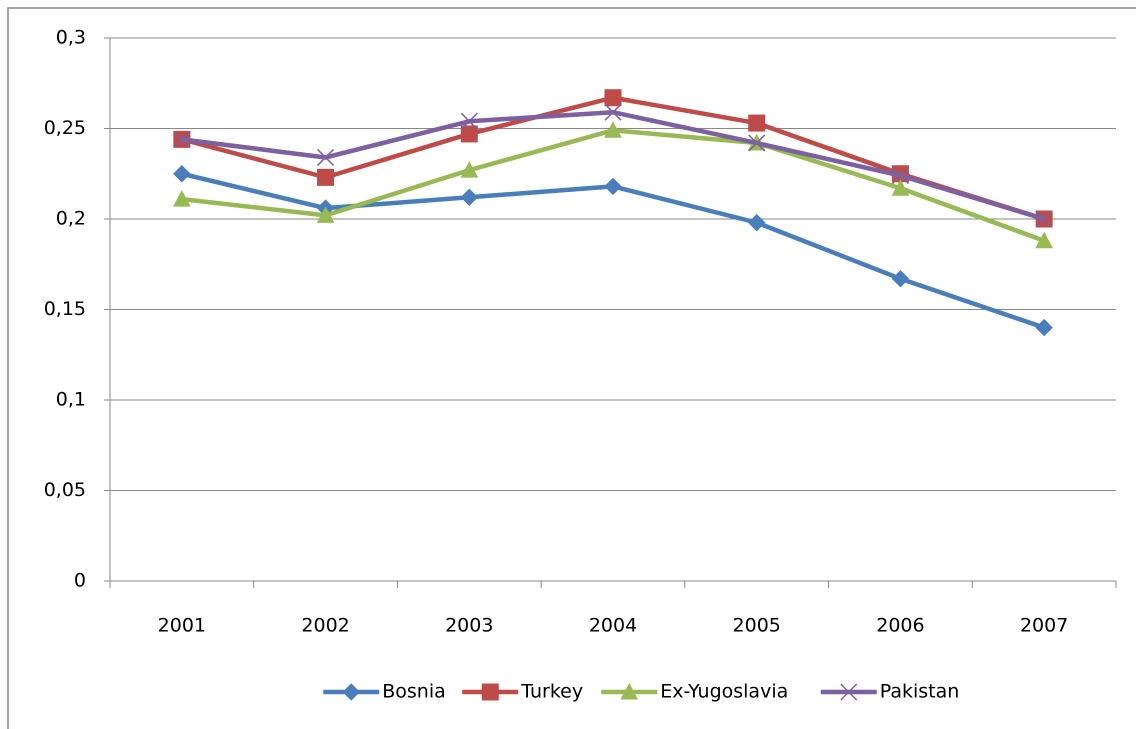  What do you see at coordinates (71, 38) in the screenshot?
I see `y-tick-label: 0,3` at bounding box center [71, 38].